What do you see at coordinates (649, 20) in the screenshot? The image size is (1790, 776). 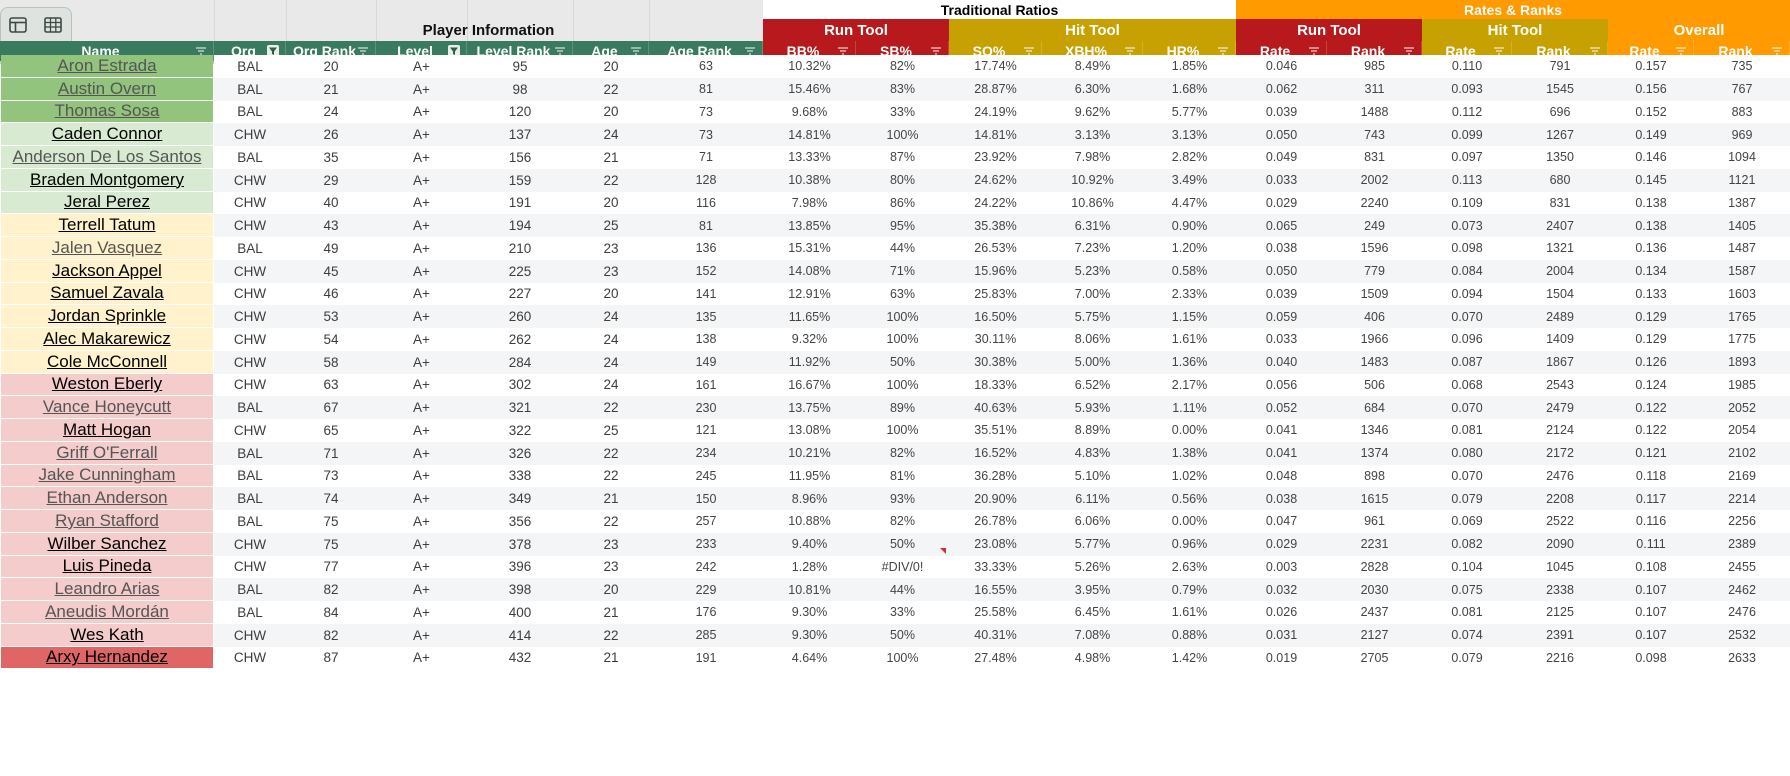 I see `column-divider` at bounding box center [649, 20].